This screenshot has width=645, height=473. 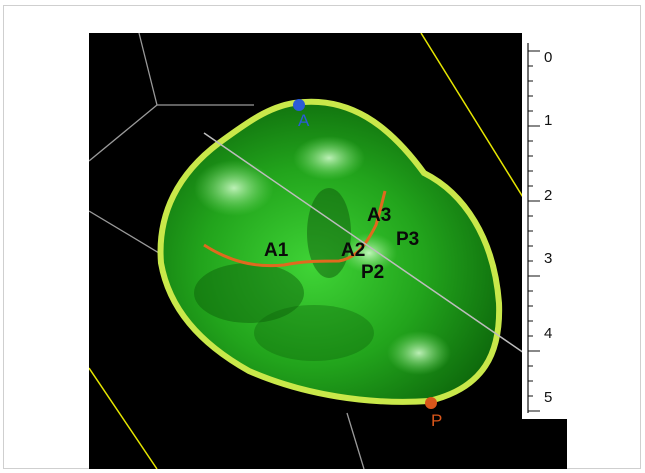 What do you see at coordinates (548, 195) in the screenshot?
I see `ruler-label-2: 2` at bounding box center [548, 195].